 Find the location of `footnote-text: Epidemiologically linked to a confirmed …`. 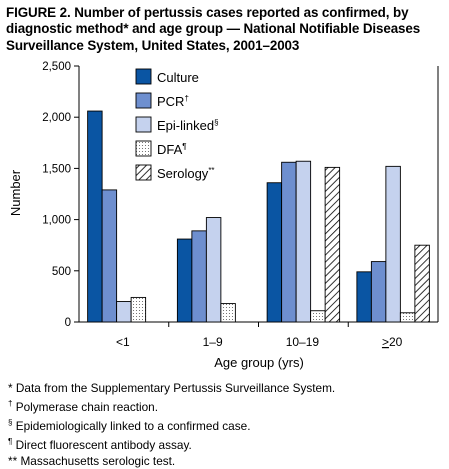

footnote-text: Epidemiologically linked to a confirmed … is located at coordinates (133, 425).